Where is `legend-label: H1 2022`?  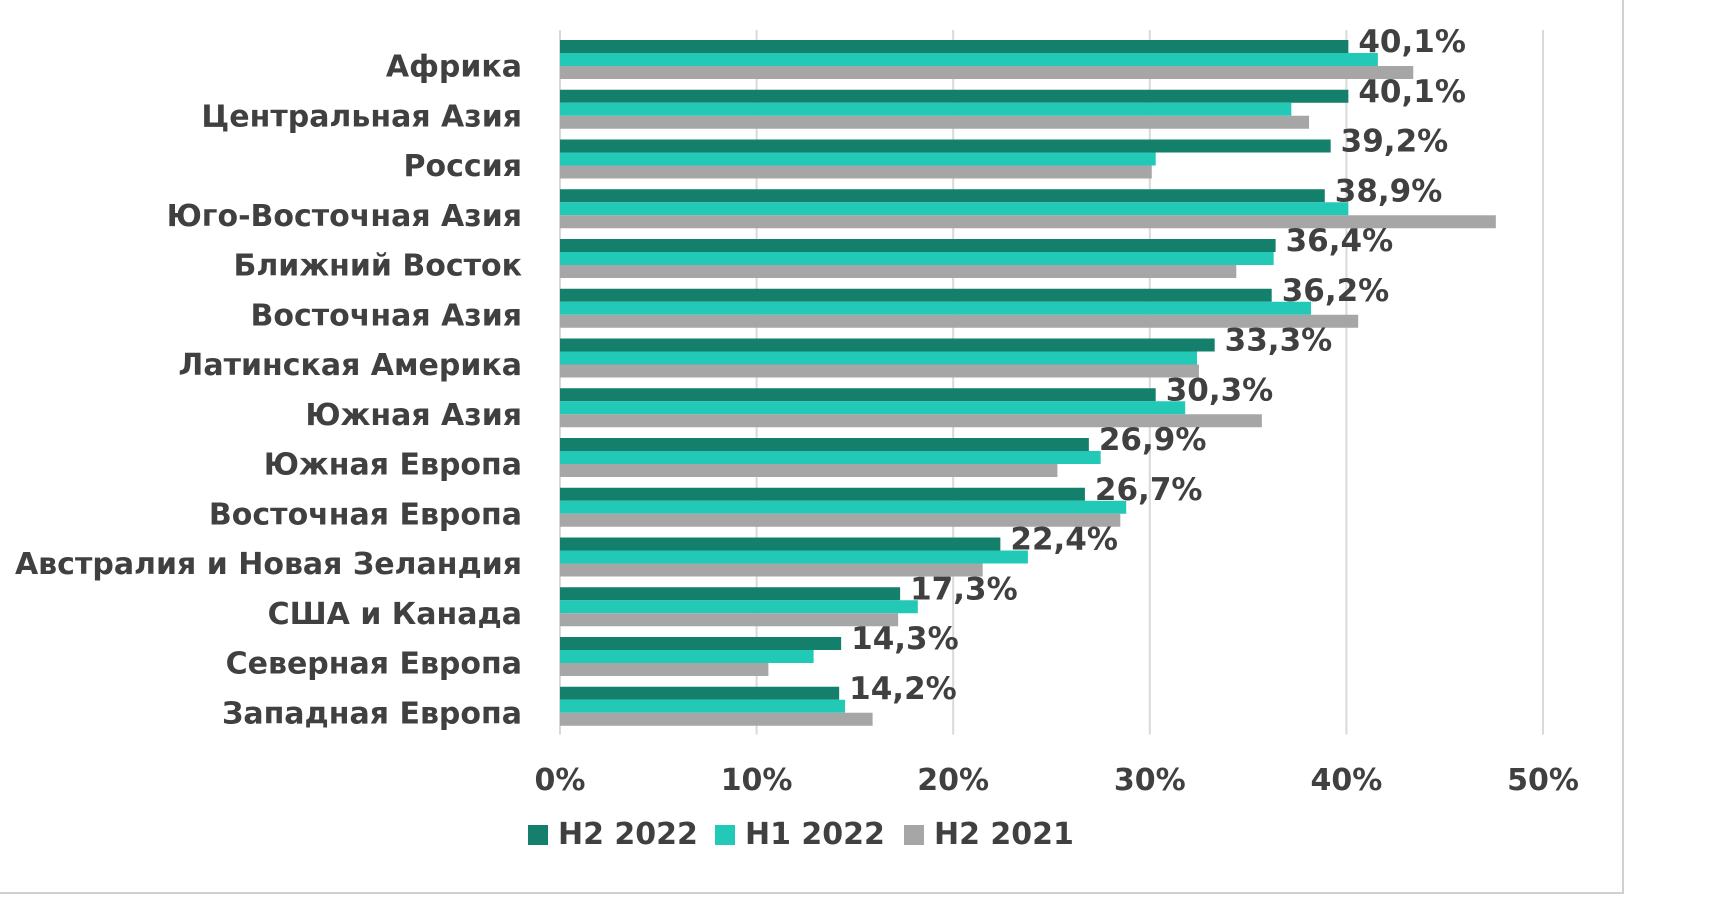
legend-label: H1 2022 is located at coordinates (815, 834).